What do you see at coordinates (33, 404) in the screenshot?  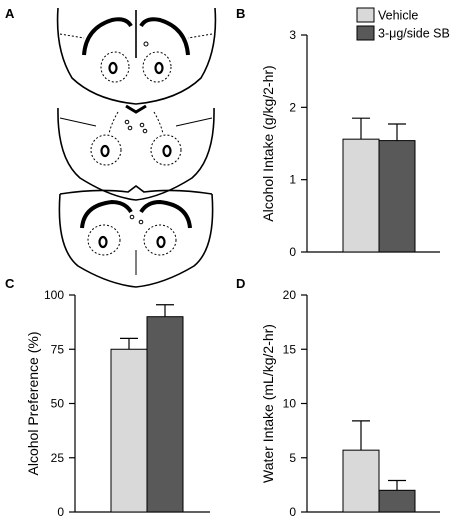 I see `y-axis-title-alcohol-preference: Alcohol Preference (%)` at bounding box center [33, 404].